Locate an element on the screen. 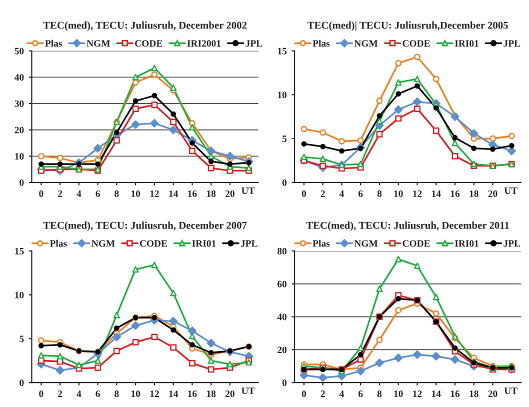 The height and width of the screenshot is (407, 529). y-tick-label: 30 is located at coordinates (19, 103).